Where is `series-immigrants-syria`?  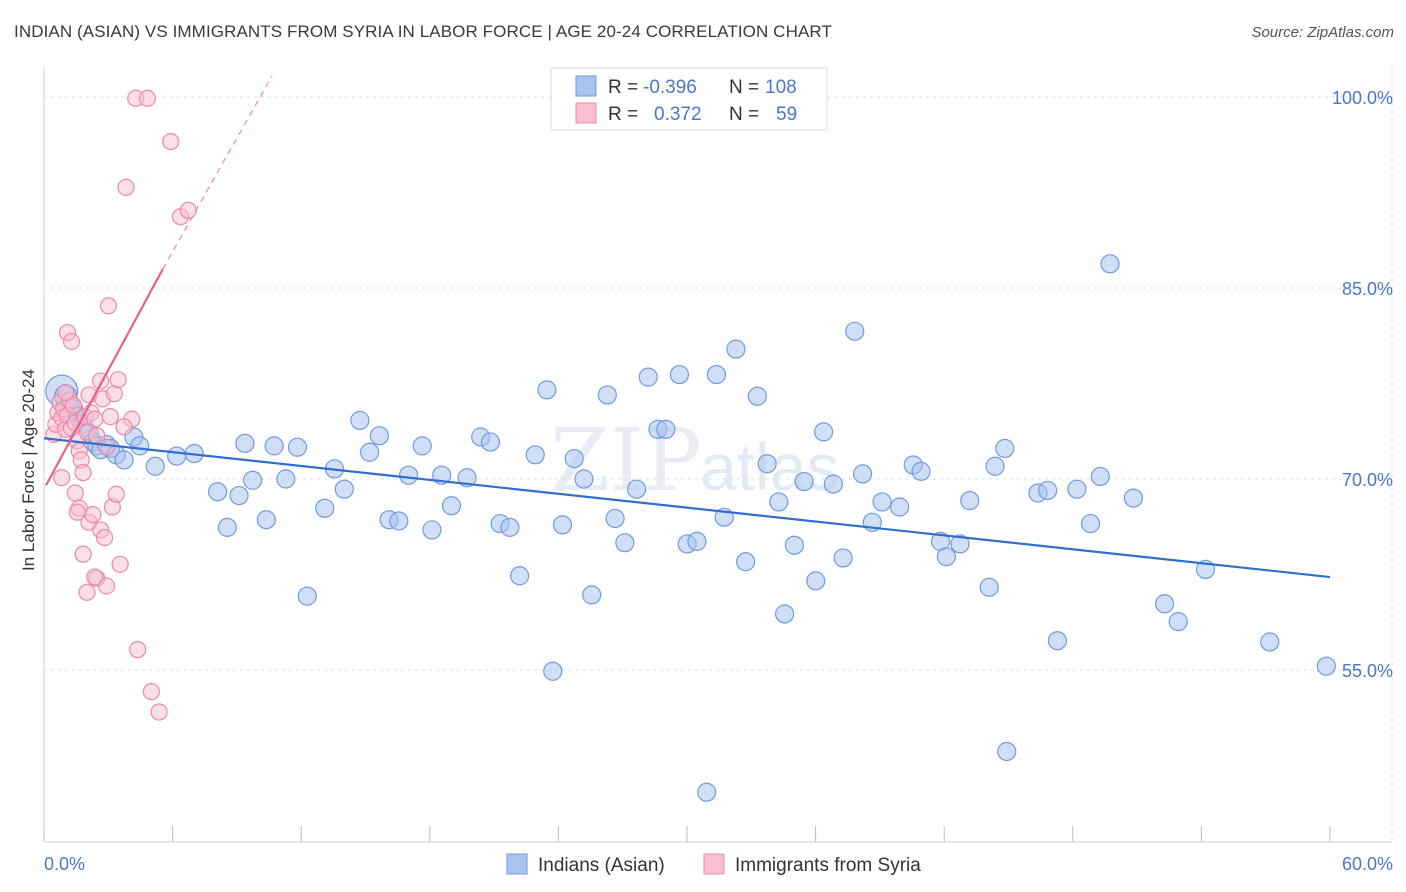 series-immigrants-syria is located at coordinates (121, 405).